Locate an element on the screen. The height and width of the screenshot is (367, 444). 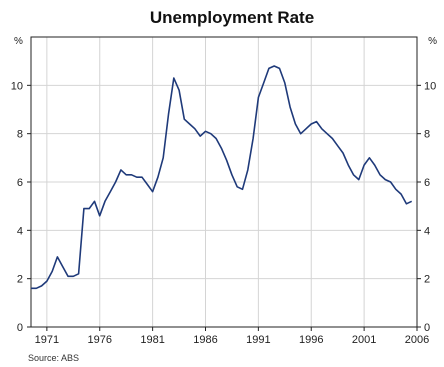
x-tick-label: 1971 is located at coordinates (47, 340).